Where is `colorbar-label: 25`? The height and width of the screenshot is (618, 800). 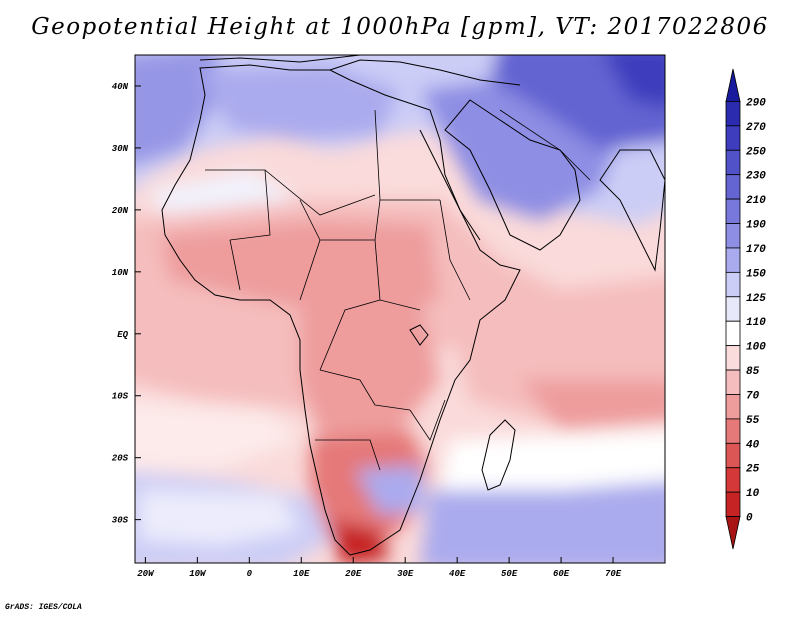 colorbar-label: 25 is located at coordinates (753, 470).